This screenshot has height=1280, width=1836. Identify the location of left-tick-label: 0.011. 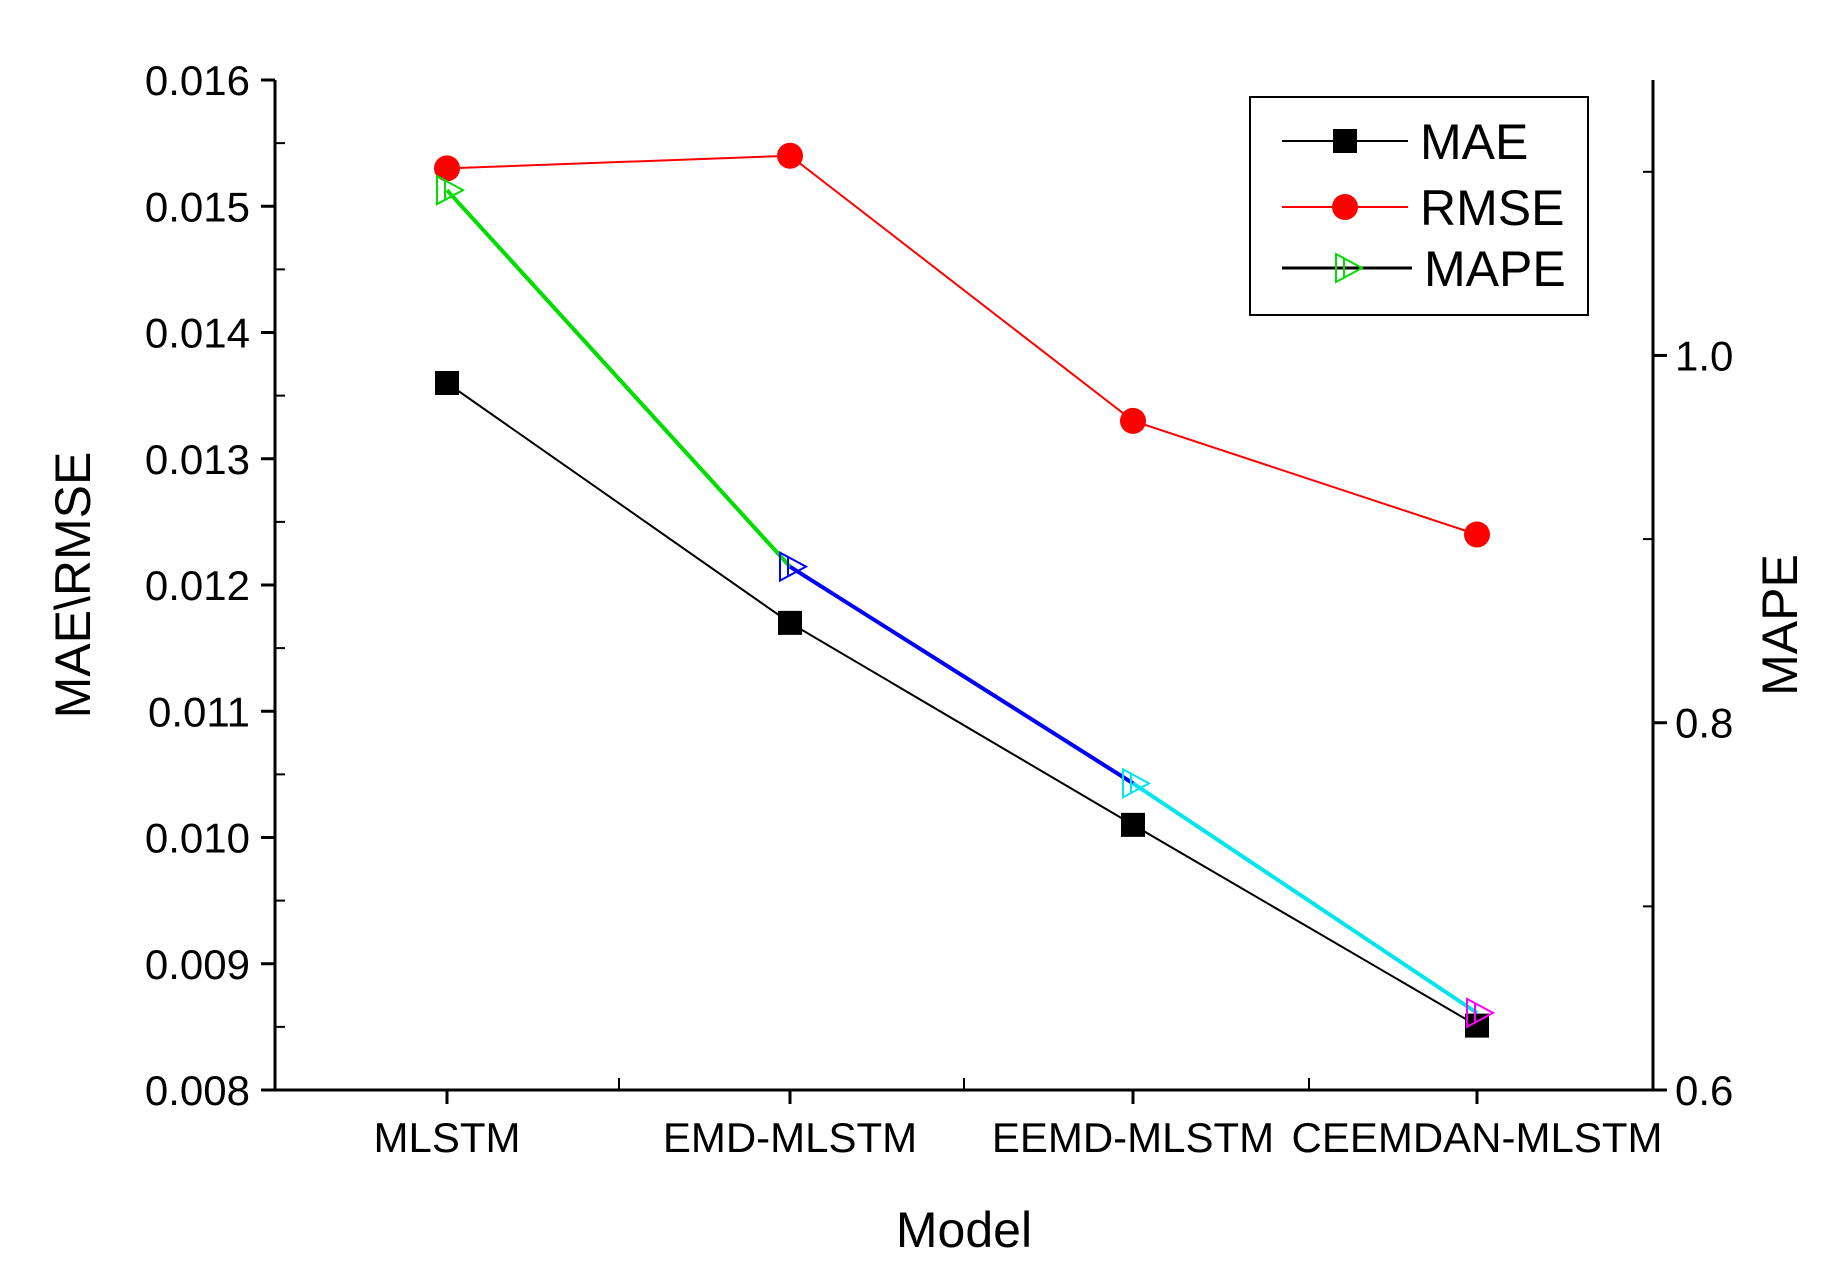
(199, 711).